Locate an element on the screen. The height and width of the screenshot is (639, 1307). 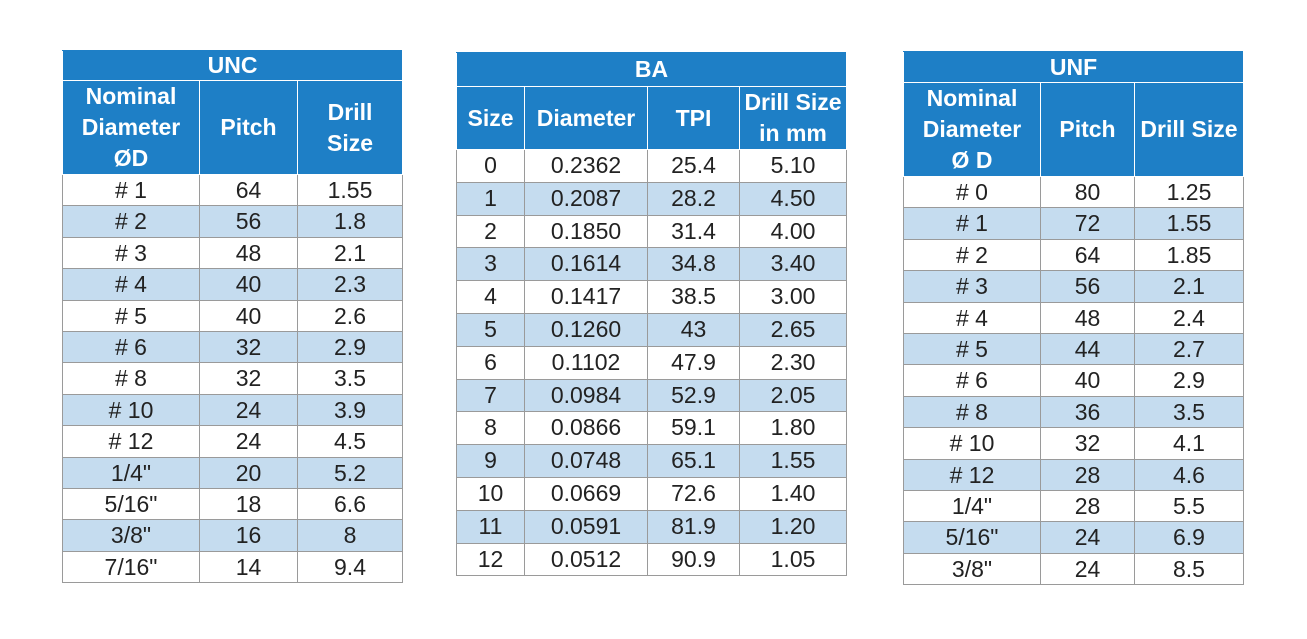
table-row: # 4 48 2.4 is located at coordinates (1073, 318).